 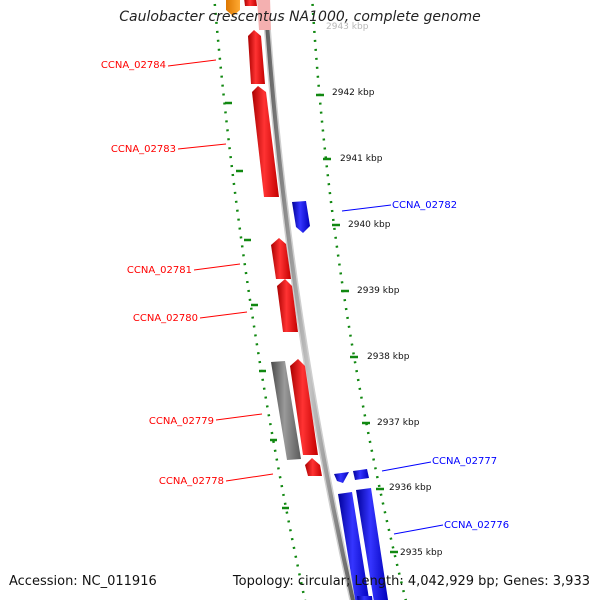 What do you see at coordinates (133, 65) in the screenshot?
I see `gene-label-ccna-02784: CCNA_02784` at bounding box center [133, 65].